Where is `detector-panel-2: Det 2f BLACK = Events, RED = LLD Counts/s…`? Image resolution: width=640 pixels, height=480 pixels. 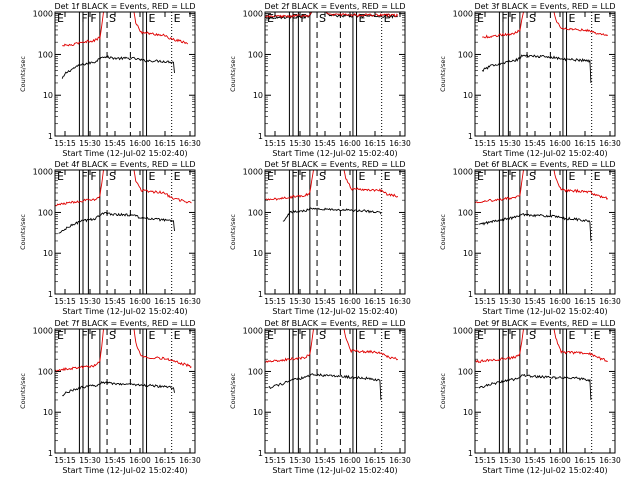
detector-panel-2: Det 2f BLACK = Events, RED = LLD Counts/s… is located at coordinates (320, 80).